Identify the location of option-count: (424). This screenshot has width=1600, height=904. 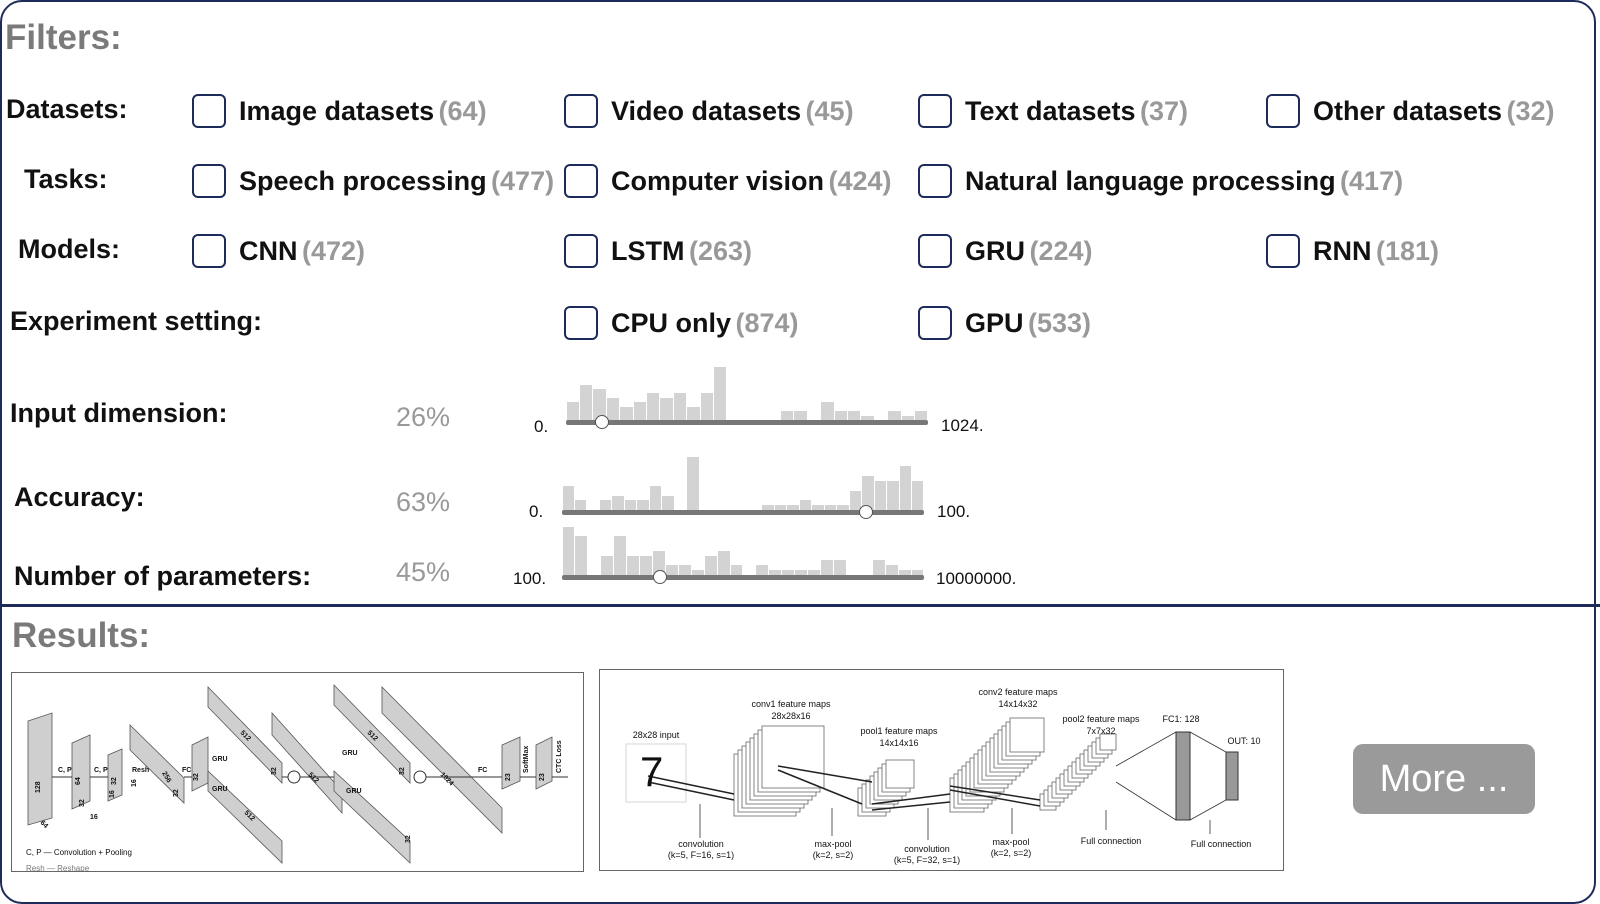
(860, 180).